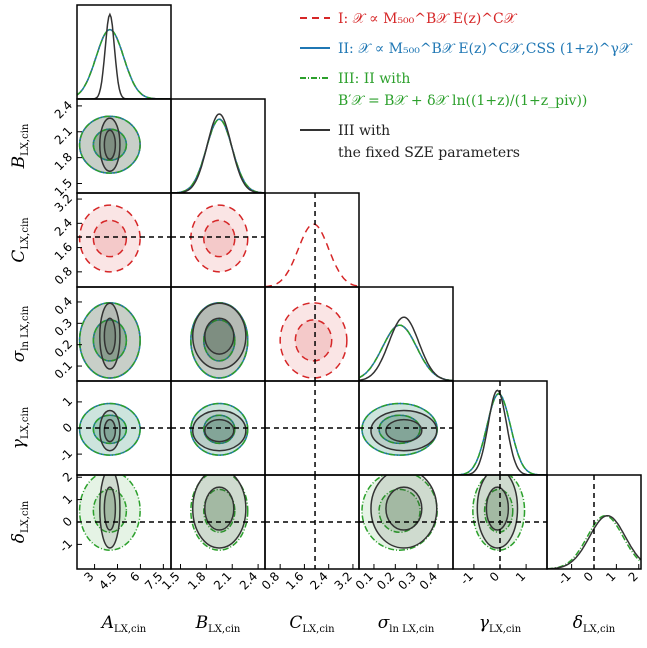 This screenshot has height=648, width=647. What do you see at coordinates (63, 251) in the screenshot?
I see `y-tick-label: 1.6` at bounding box center [63, 251].